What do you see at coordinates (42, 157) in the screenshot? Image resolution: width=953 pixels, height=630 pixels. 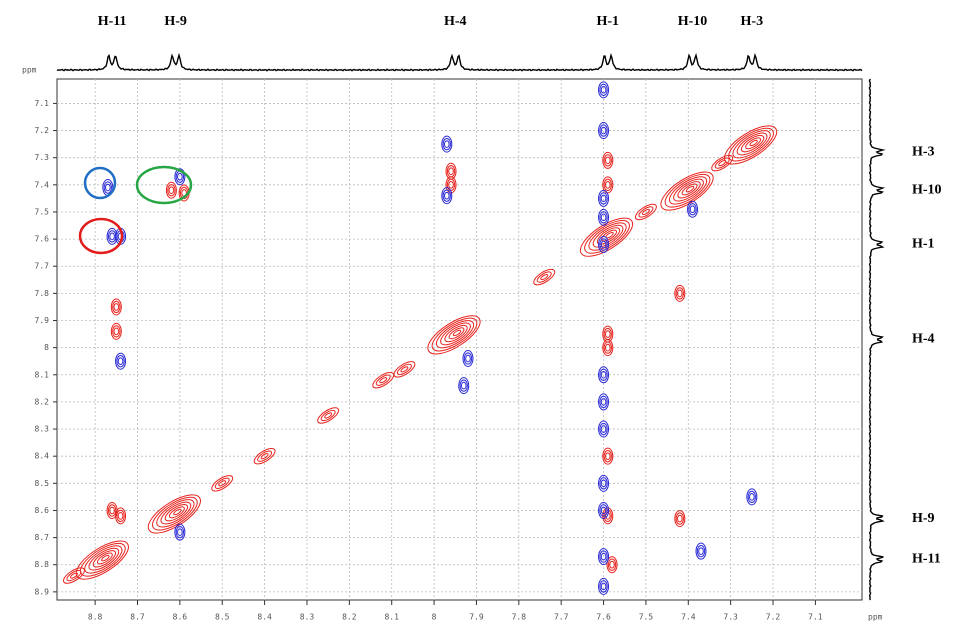 I see `y-tick-label: 7.3` at bounding box center [42, 157].